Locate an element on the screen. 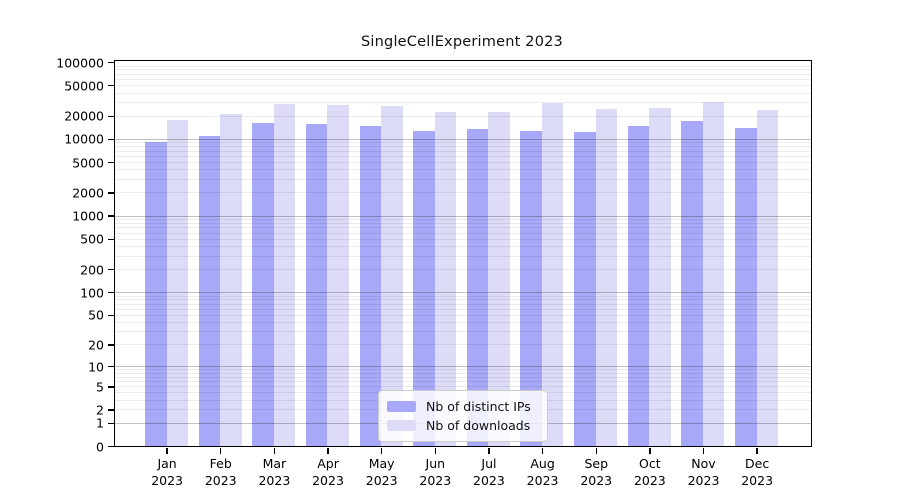 This screenshot has height=500, width=900. bar-ips-jan is located at coordinates (156, 293).